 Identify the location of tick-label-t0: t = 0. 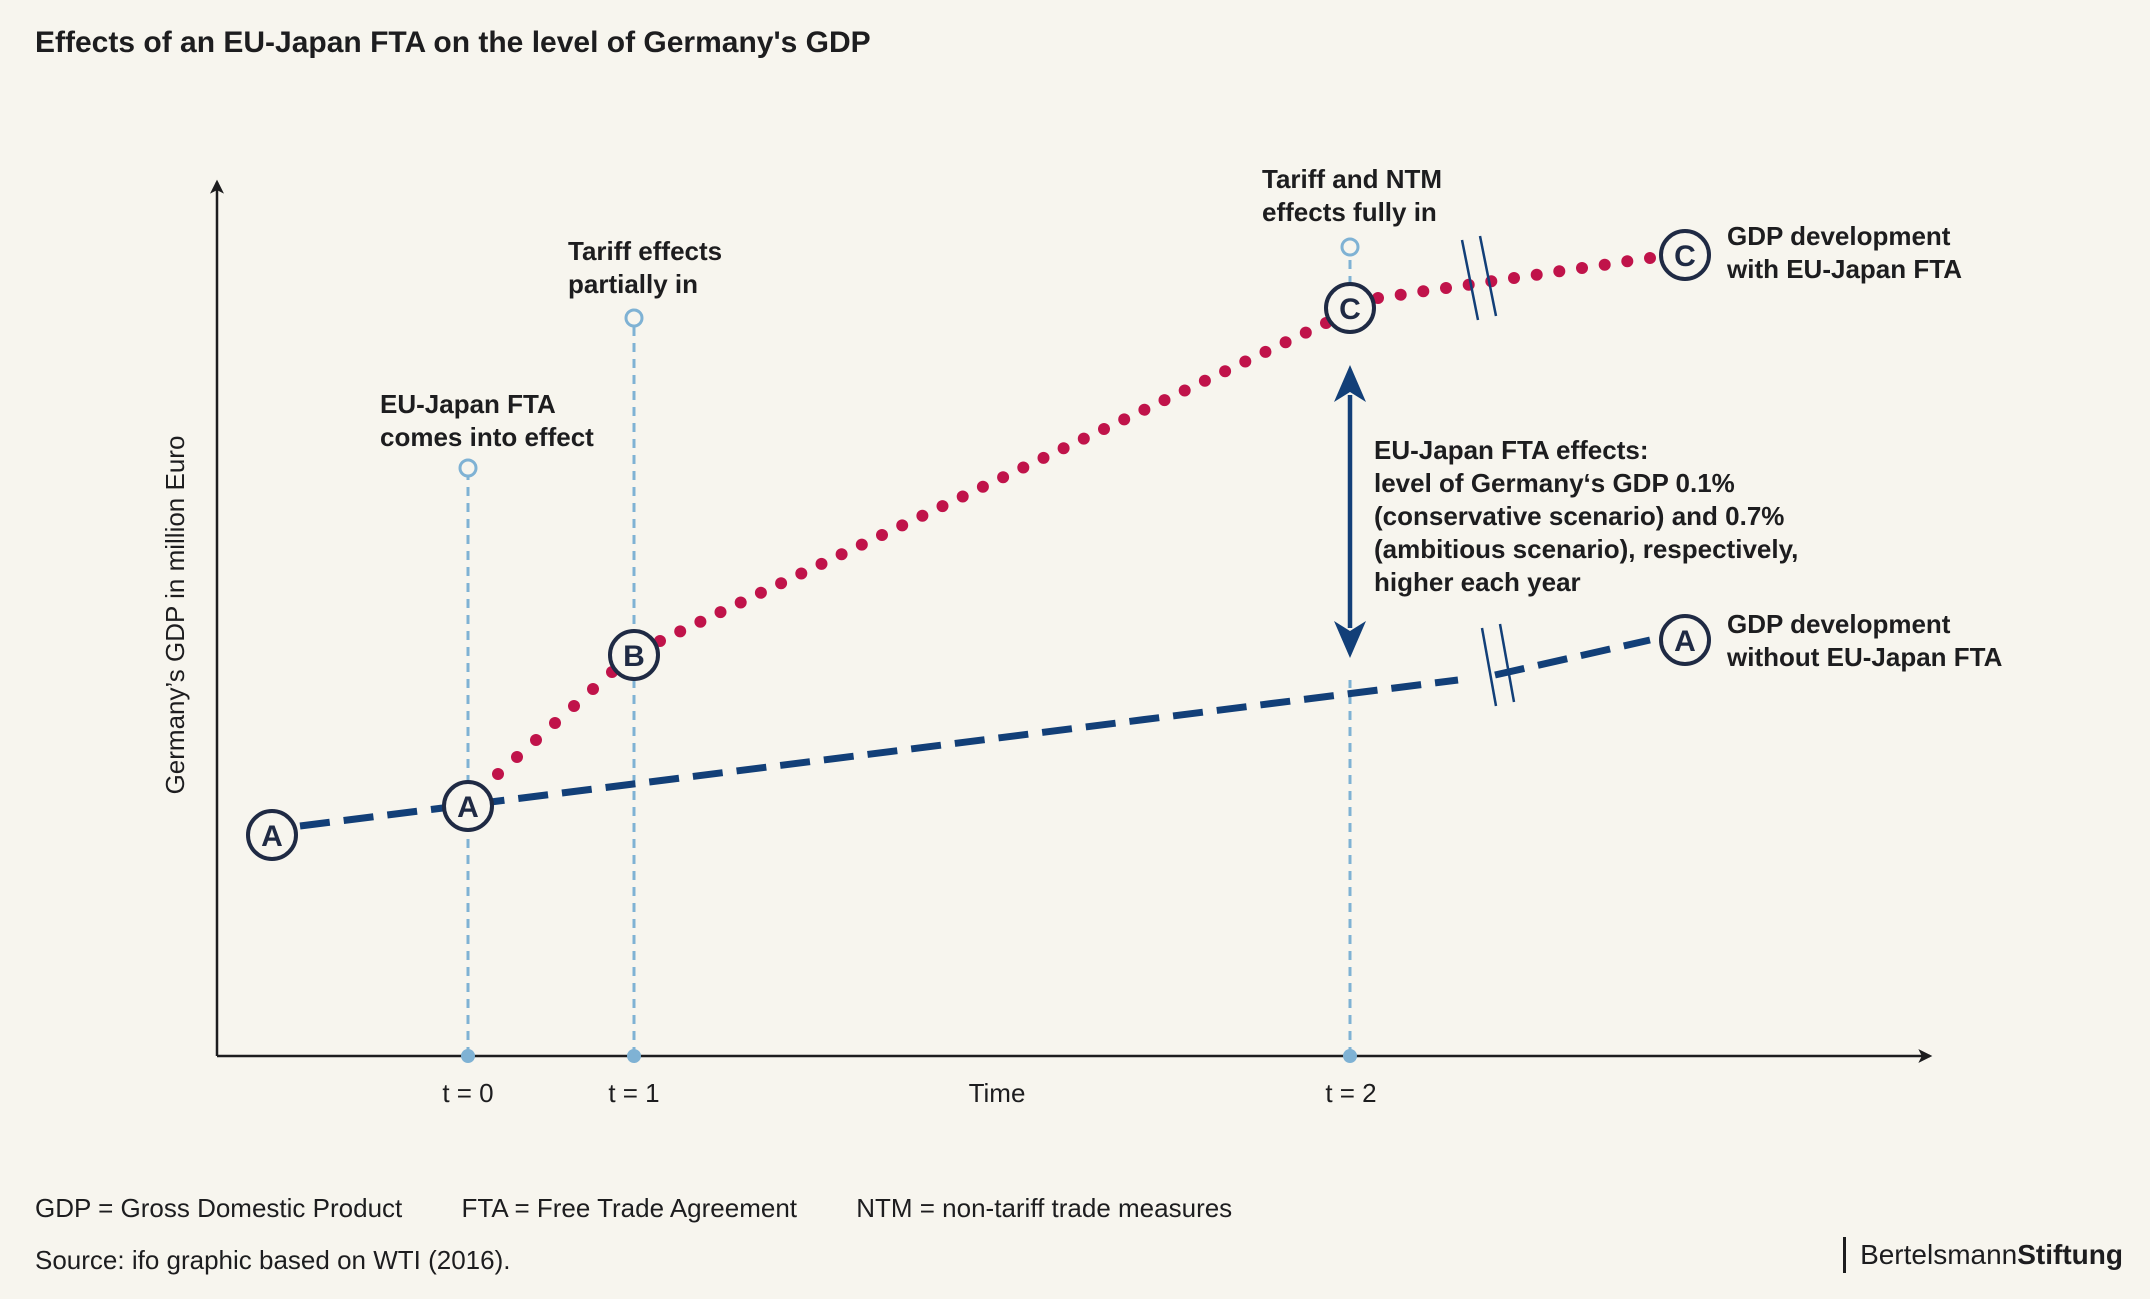
(467, 1093).